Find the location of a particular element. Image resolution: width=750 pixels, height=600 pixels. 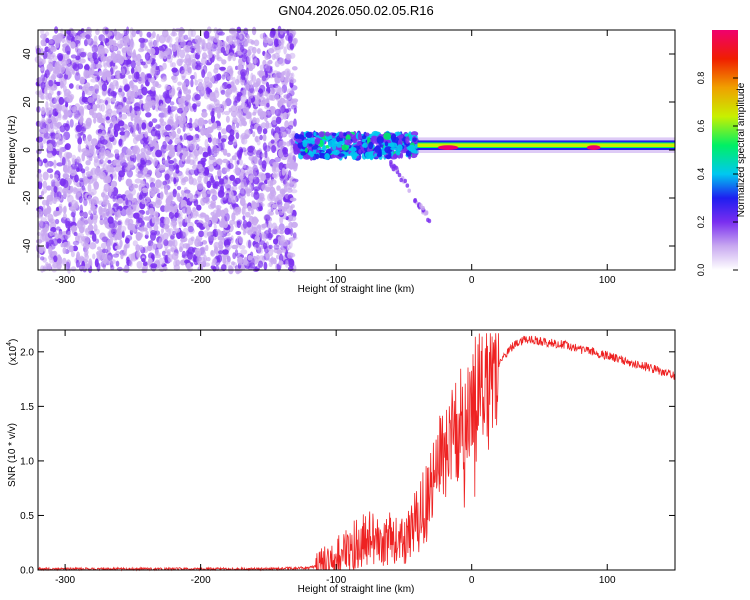

colorbar-gradient is located at coordinates (725, 150).